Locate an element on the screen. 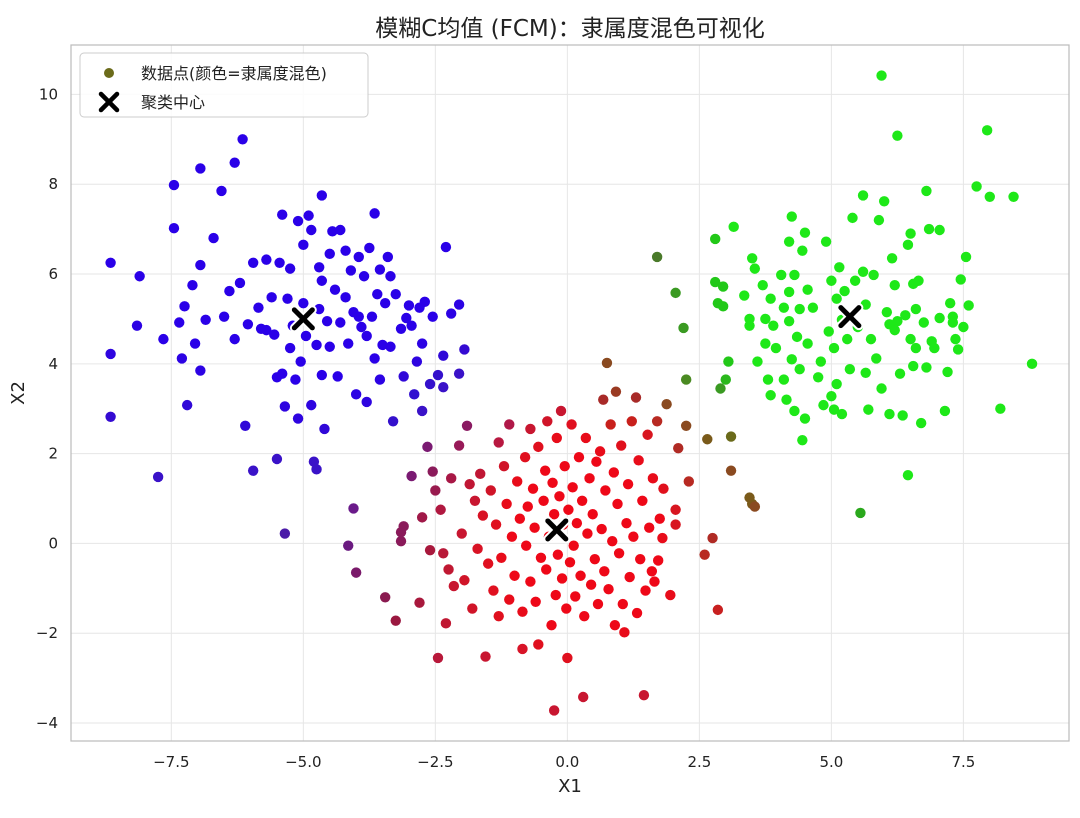 The height and width of the screenshot is (818, 1080). x-tick-label: 7.5 is located at coordinates (963, 762).